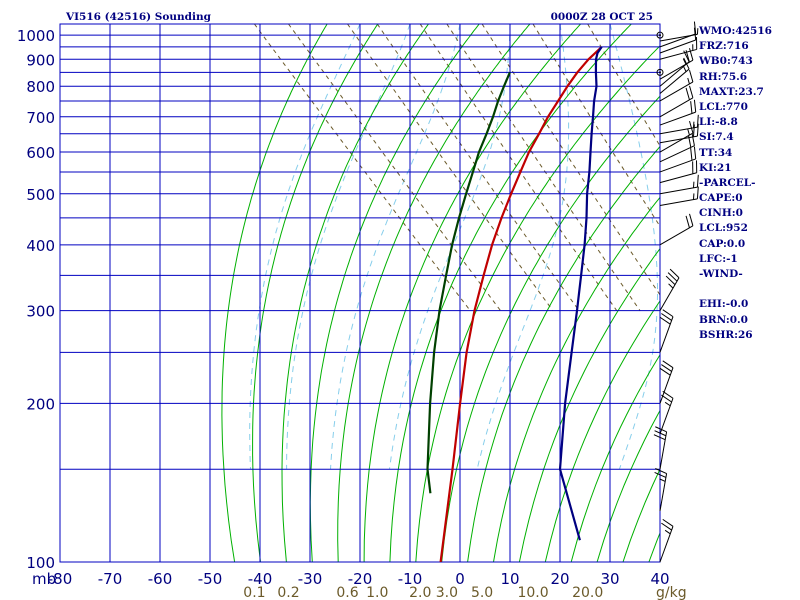 Image resolution: width=800 pixels, height=600 pixels. I want to click on index-line: MAXT:23.7, so click(731, 91).